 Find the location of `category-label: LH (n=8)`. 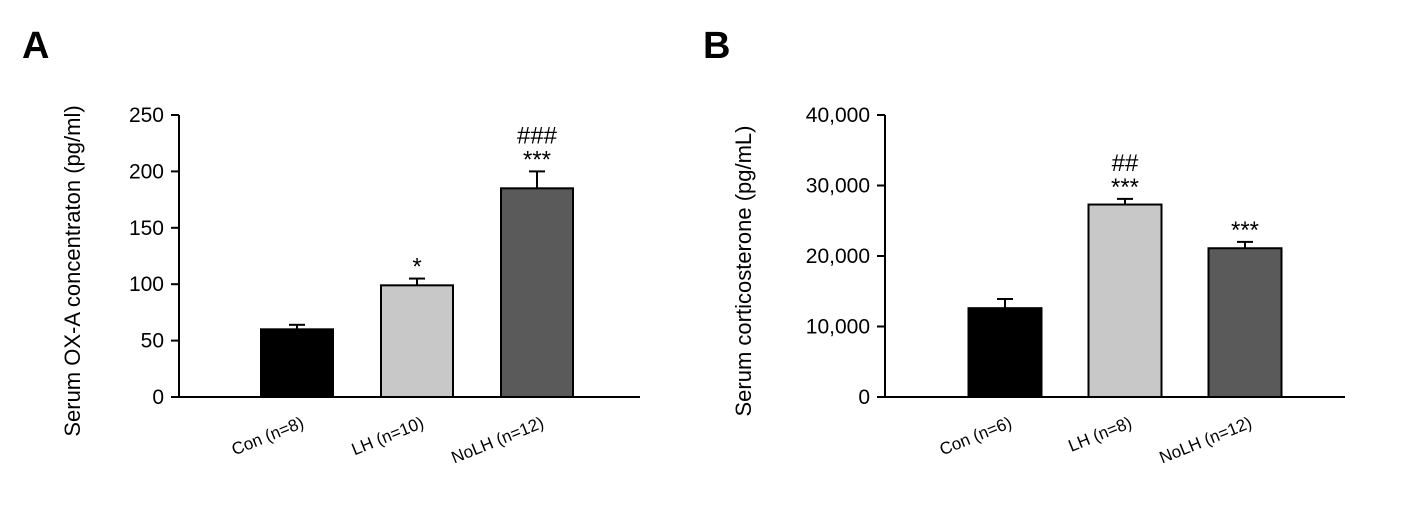

category-label: LH (n=8) is located at coordinates (1100, 434).